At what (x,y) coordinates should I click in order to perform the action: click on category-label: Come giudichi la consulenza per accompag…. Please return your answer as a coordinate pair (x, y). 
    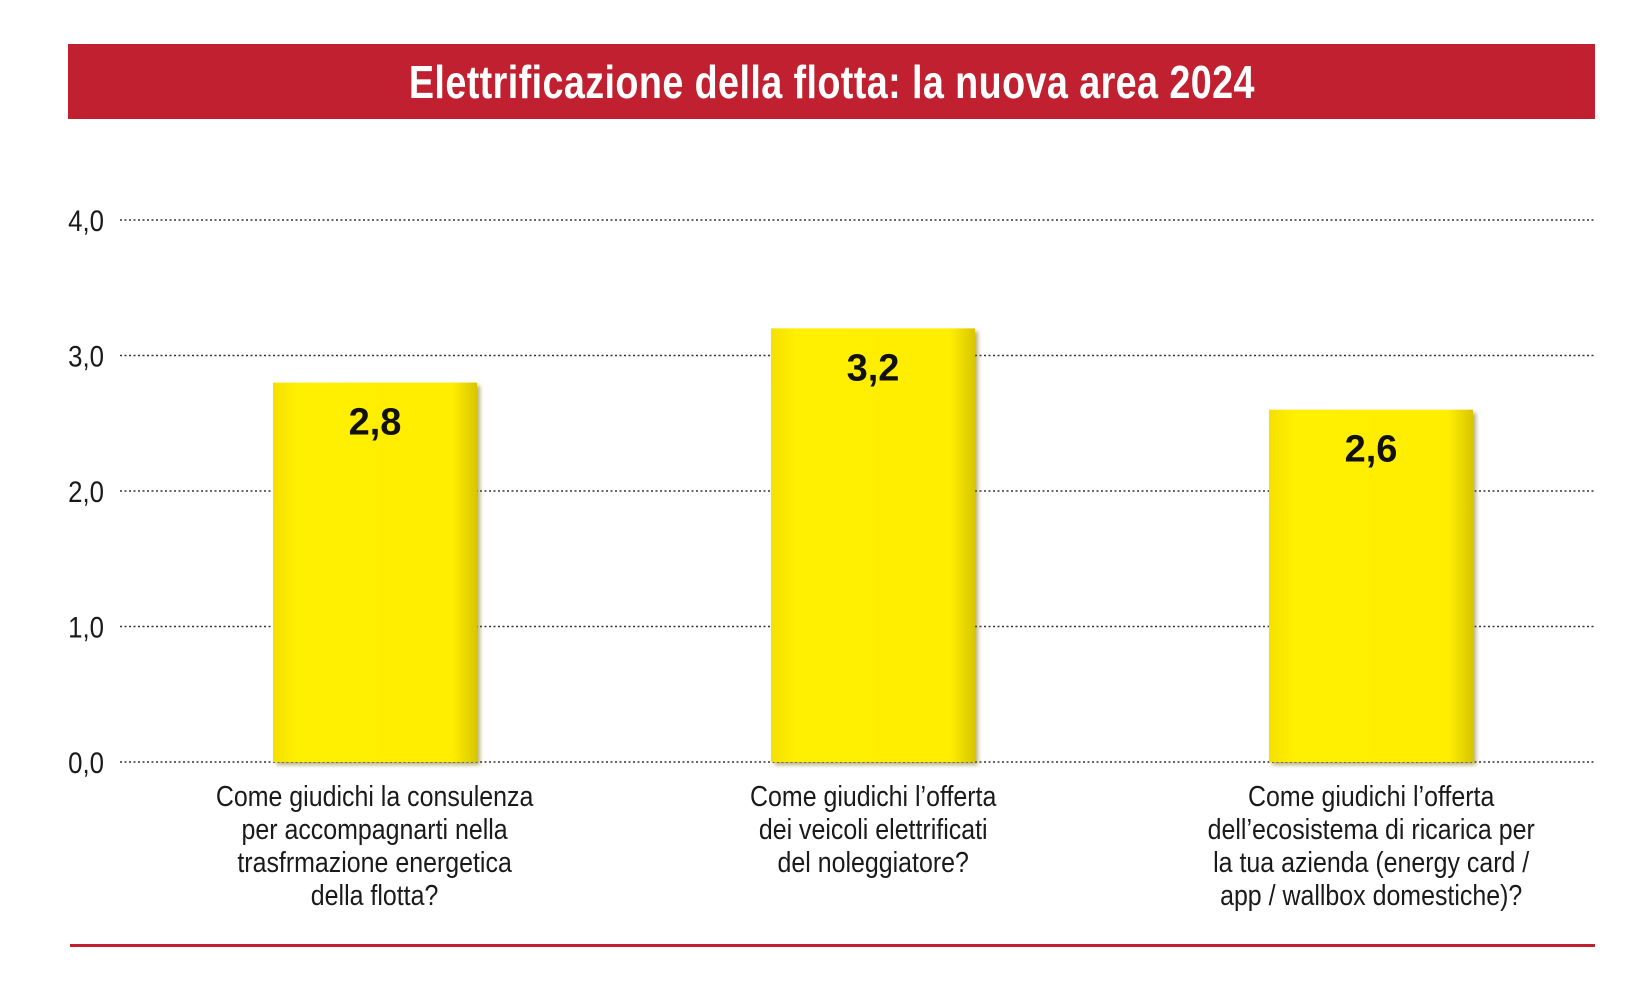
    Looking at the image, I should click on (375, 846).